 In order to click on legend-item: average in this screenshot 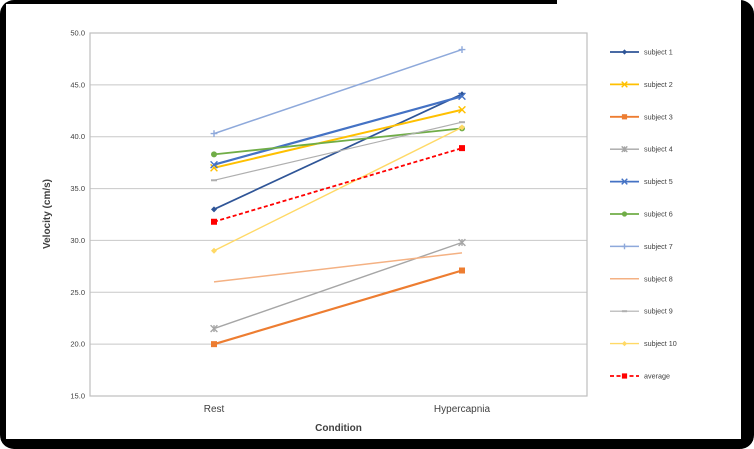, I will do `click(640, 376)`.